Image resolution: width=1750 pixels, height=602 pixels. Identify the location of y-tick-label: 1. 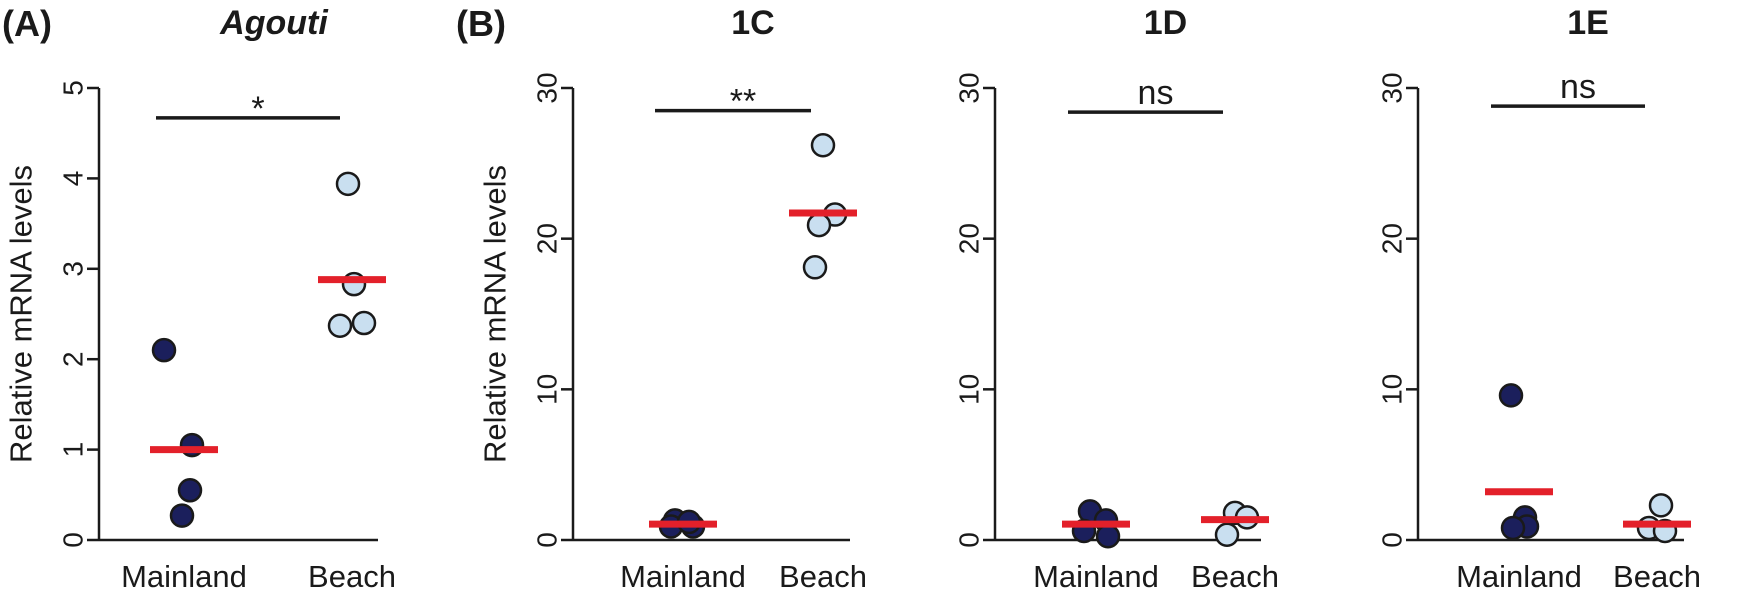
(73, 450).